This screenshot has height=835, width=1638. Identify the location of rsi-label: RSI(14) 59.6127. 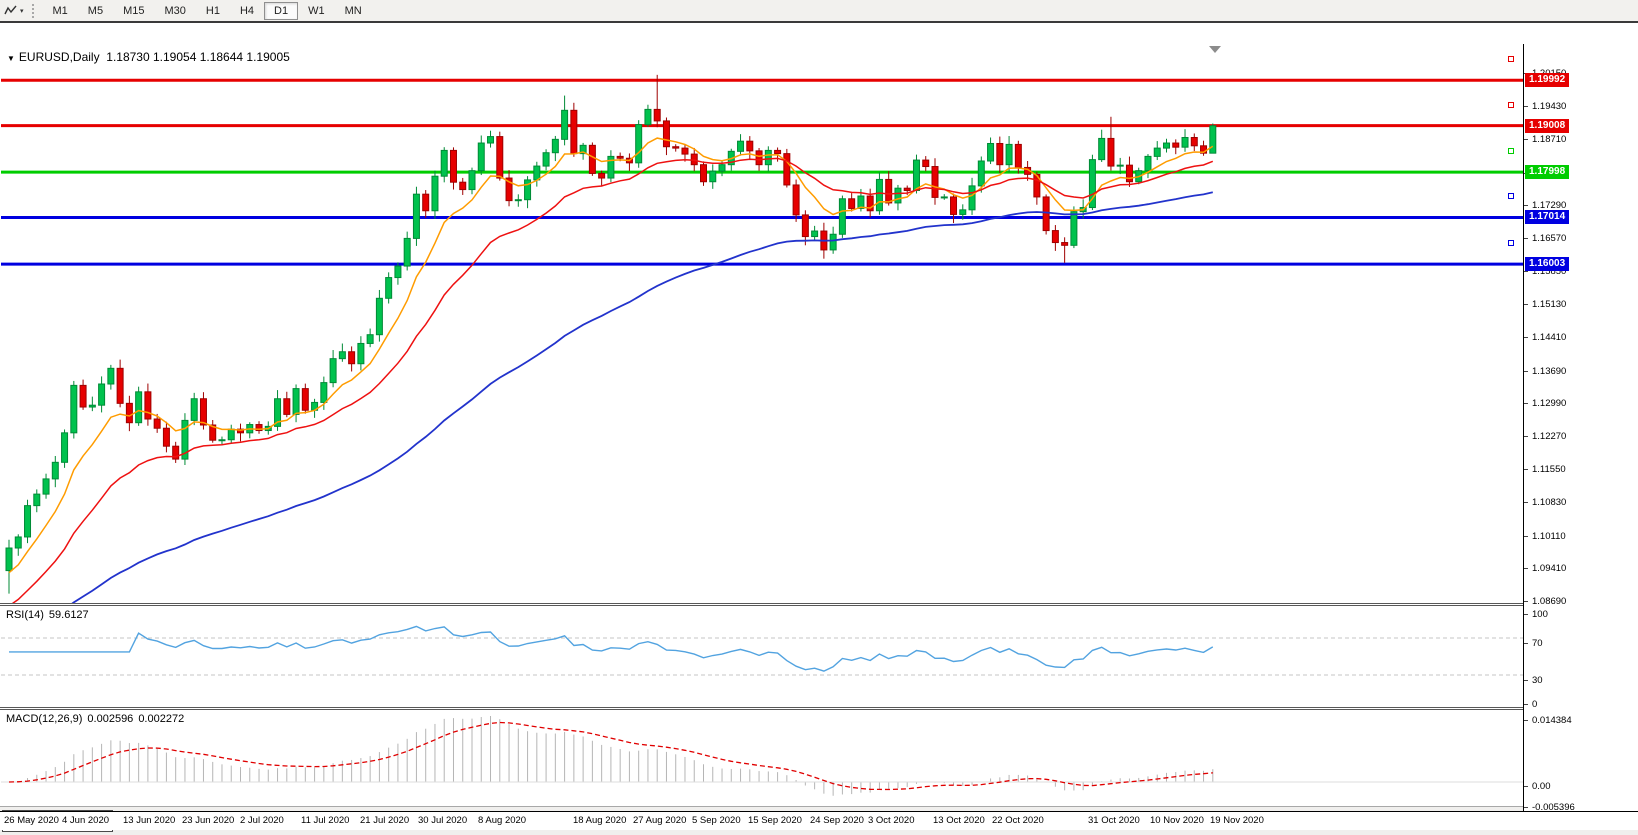
(50, 615).